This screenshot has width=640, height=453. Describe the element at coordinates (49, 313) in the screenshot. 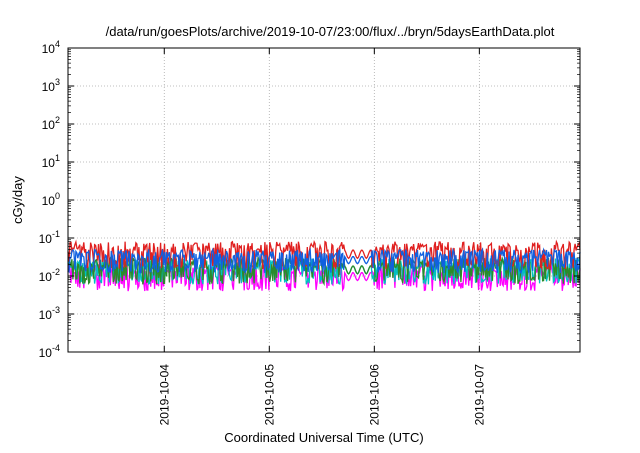

I see `y-tick-label: 10⁻³` at that location.